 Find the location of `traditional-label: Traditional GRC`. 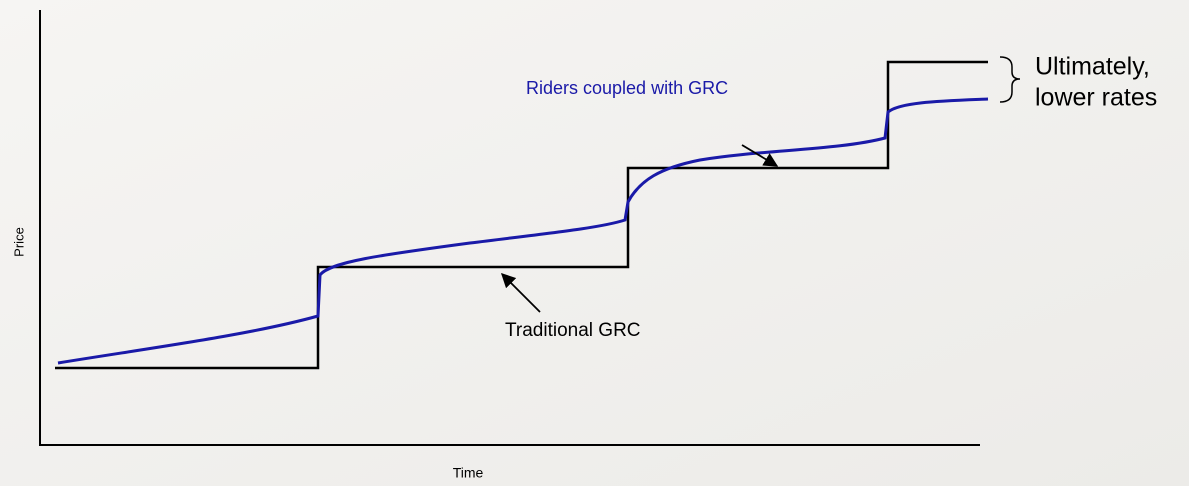

traditional-label: Traditional GRC is located at coordinates (573, 330).